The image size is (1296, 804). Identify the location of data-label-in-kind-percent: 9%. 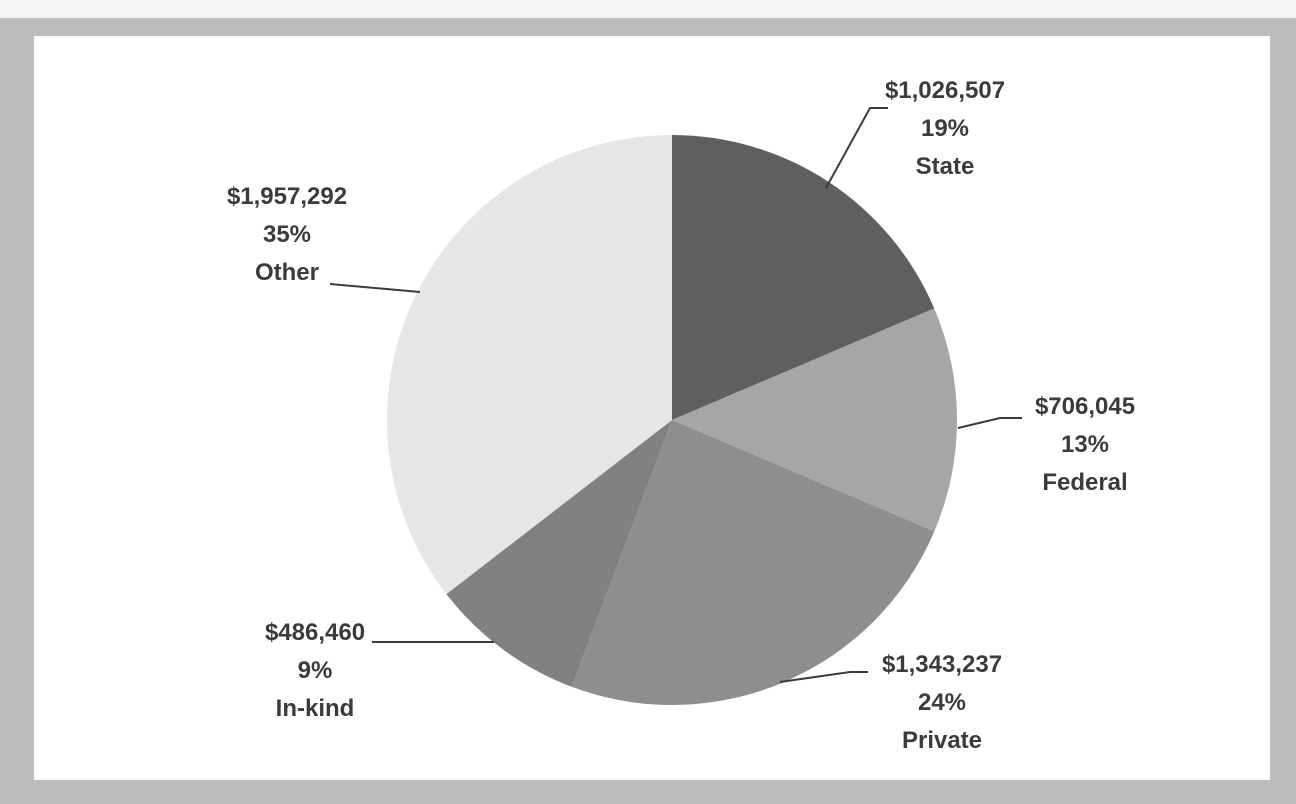
(315, 670).